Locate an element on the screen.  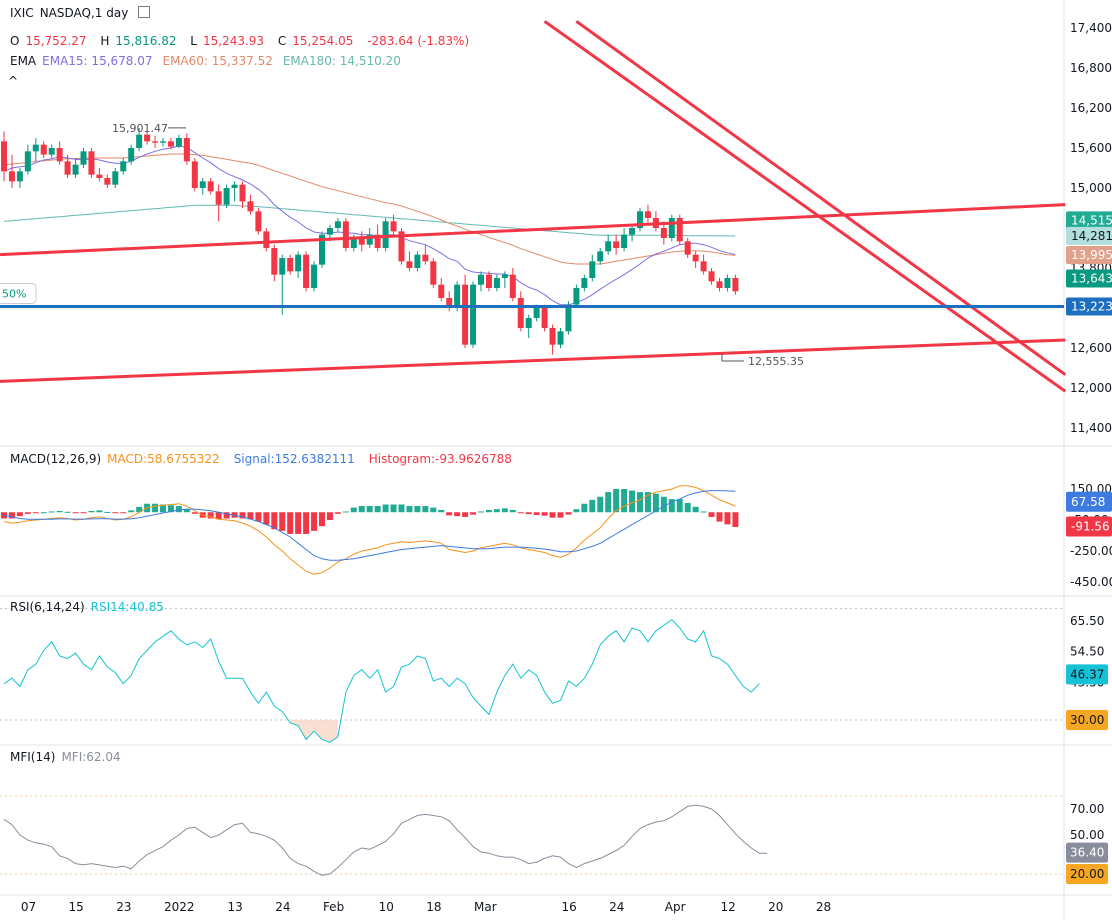
price-tag-label: 14,281. is located at coordinates (1091, 236).